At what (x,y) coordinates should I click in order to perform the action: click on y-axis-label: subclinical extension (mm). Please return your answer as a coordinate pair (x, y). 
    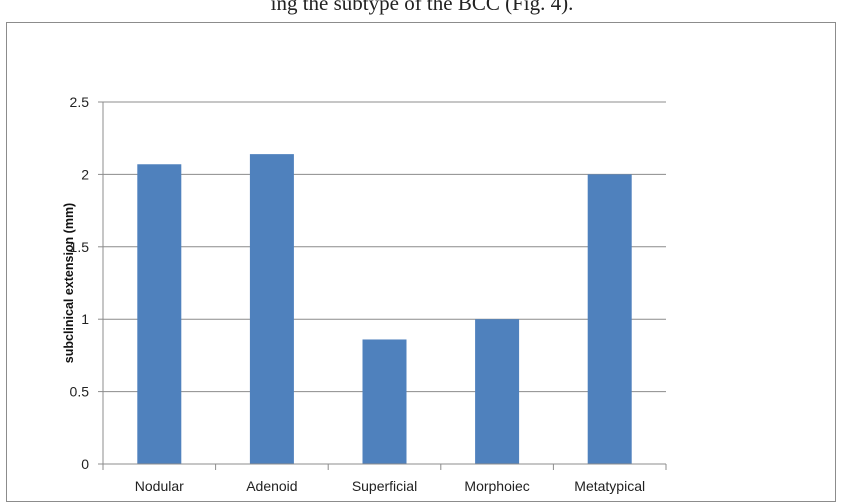
    Looking at the image, I should click on (69, 283).